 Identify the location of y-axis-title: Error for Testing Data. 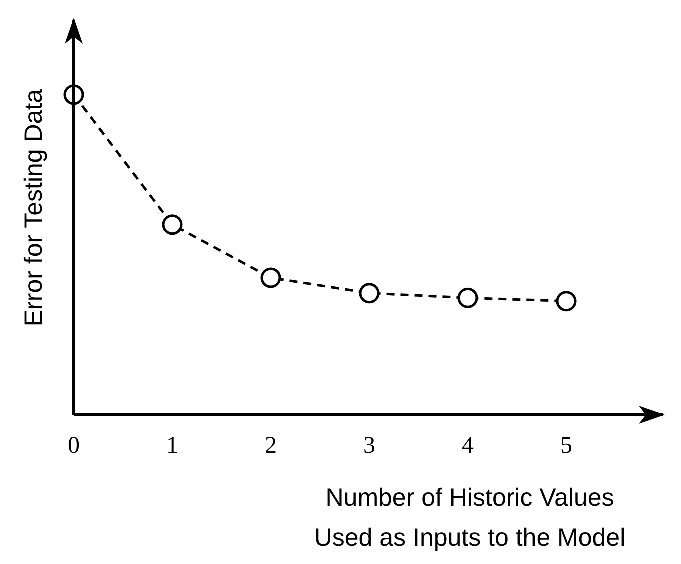
(34, 208).